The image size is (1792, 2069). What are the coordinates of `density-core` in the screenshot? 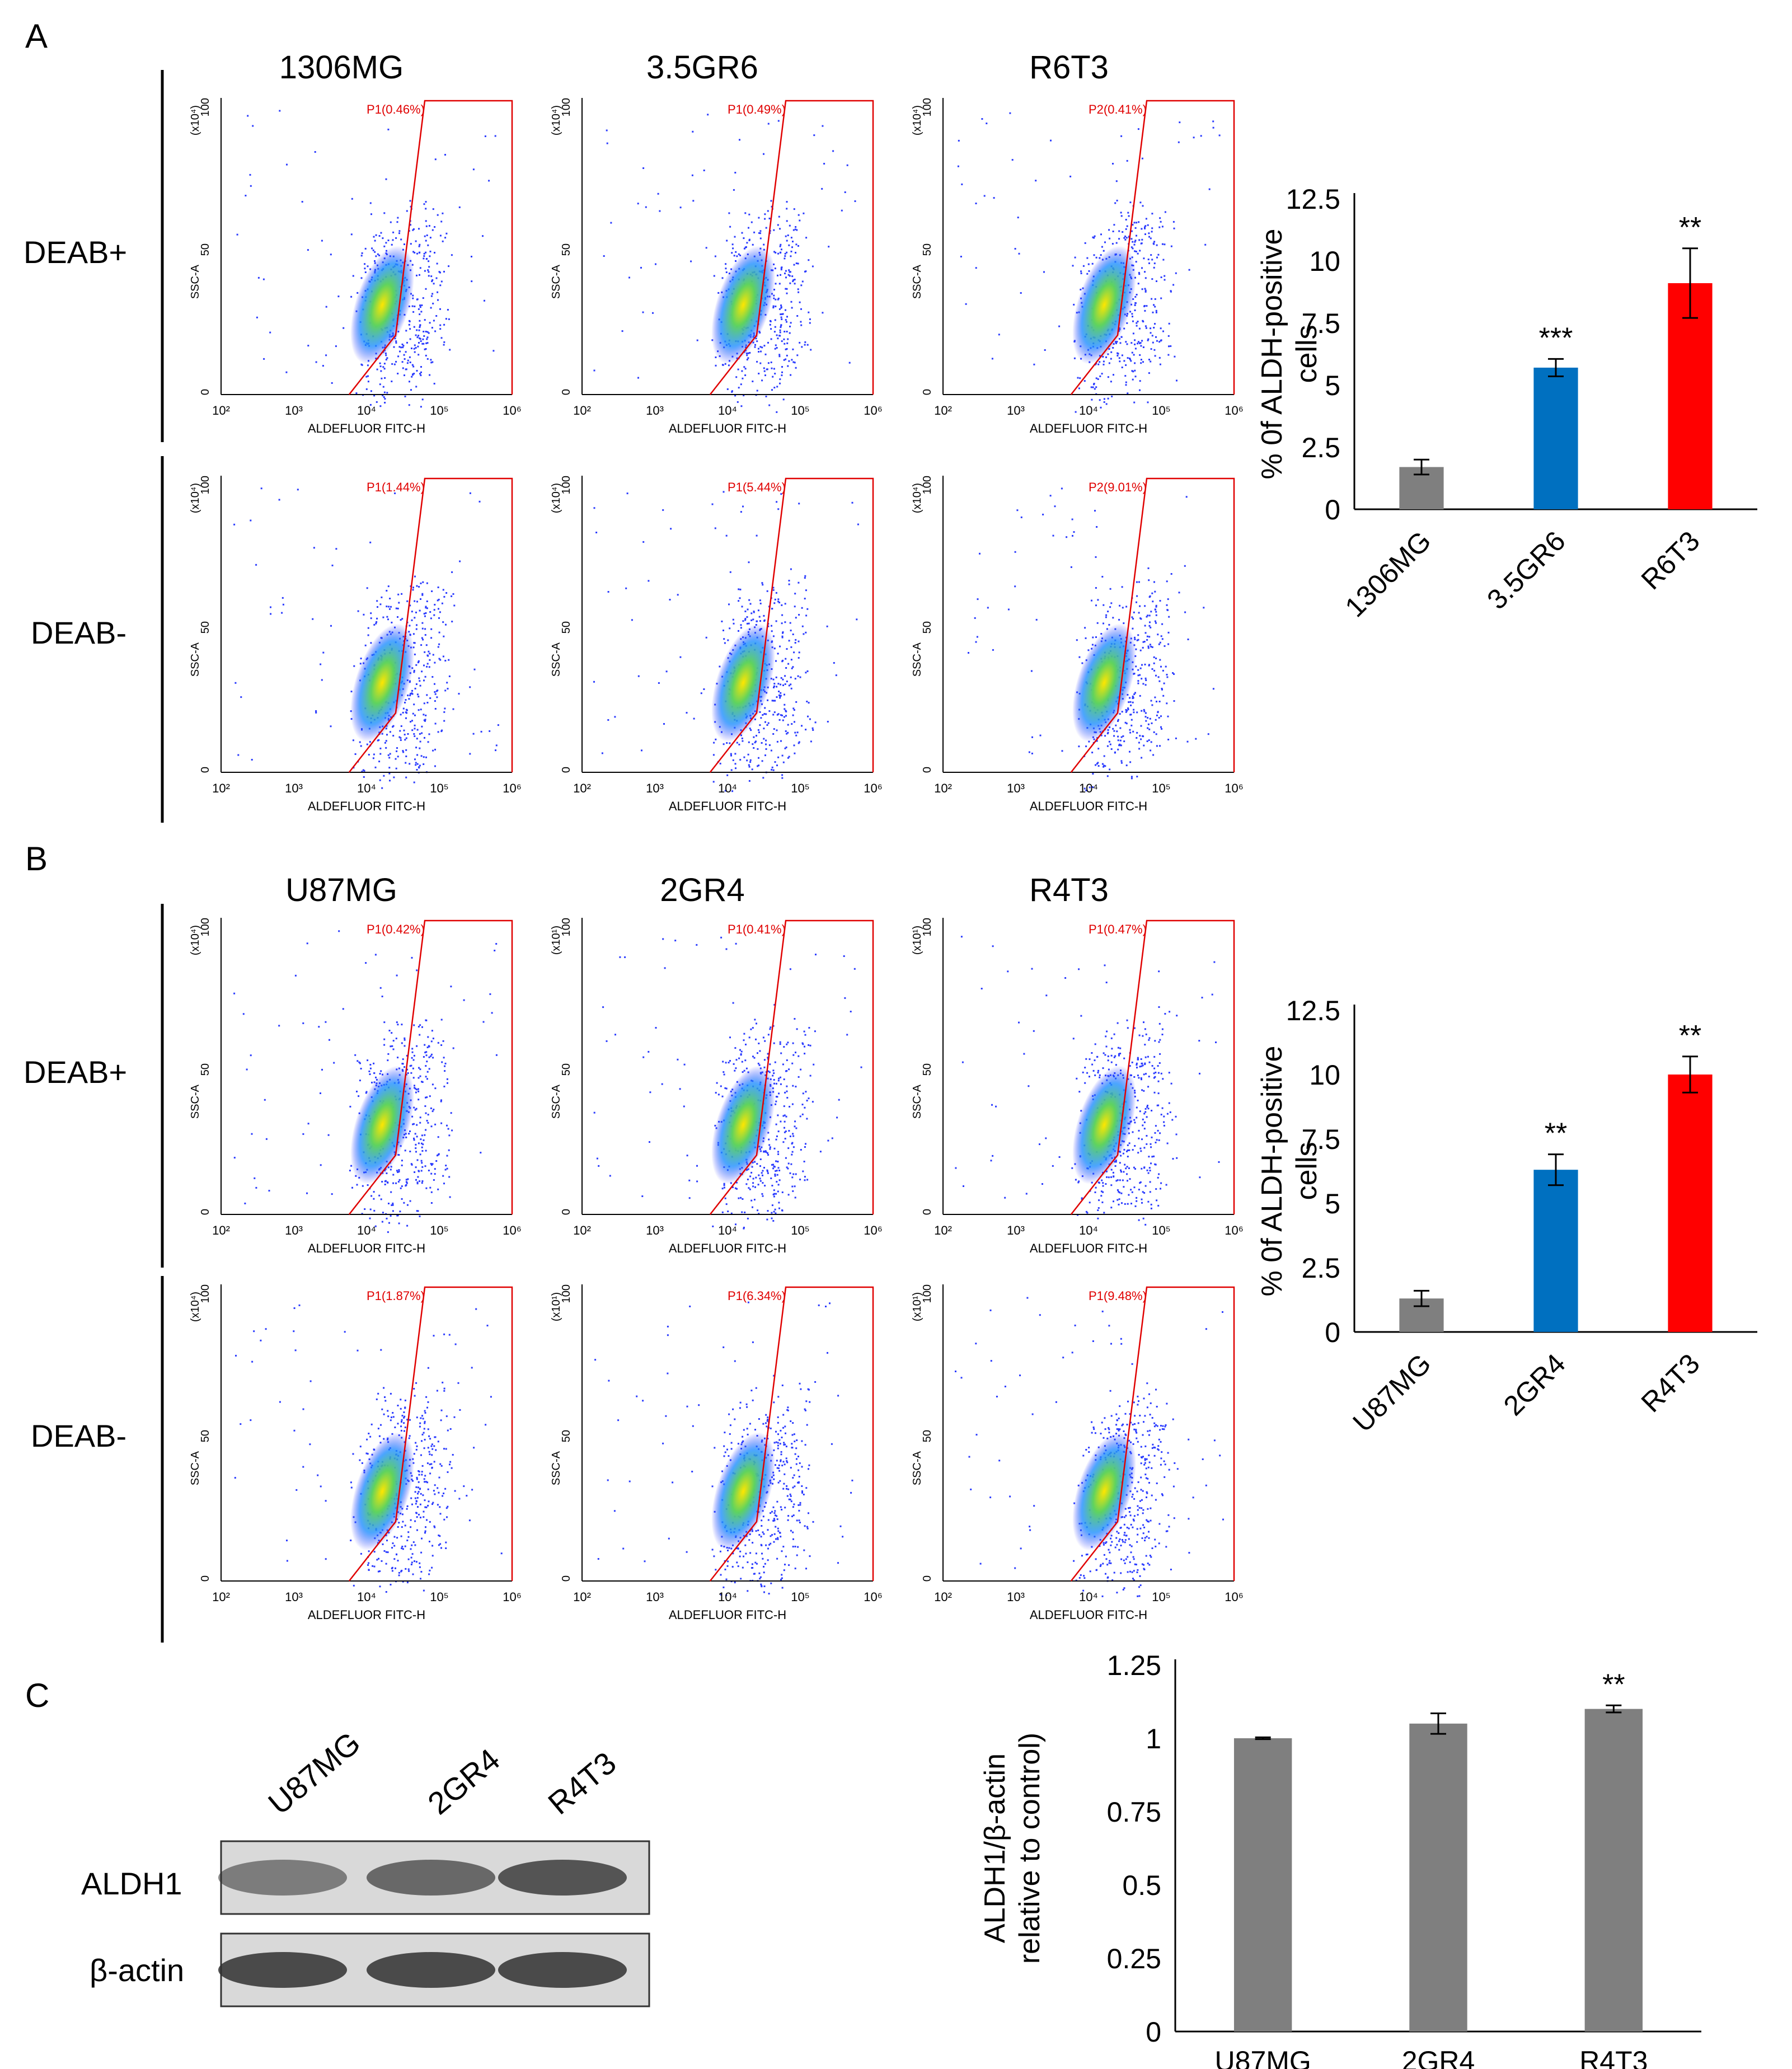 It's located at (382, 1125).